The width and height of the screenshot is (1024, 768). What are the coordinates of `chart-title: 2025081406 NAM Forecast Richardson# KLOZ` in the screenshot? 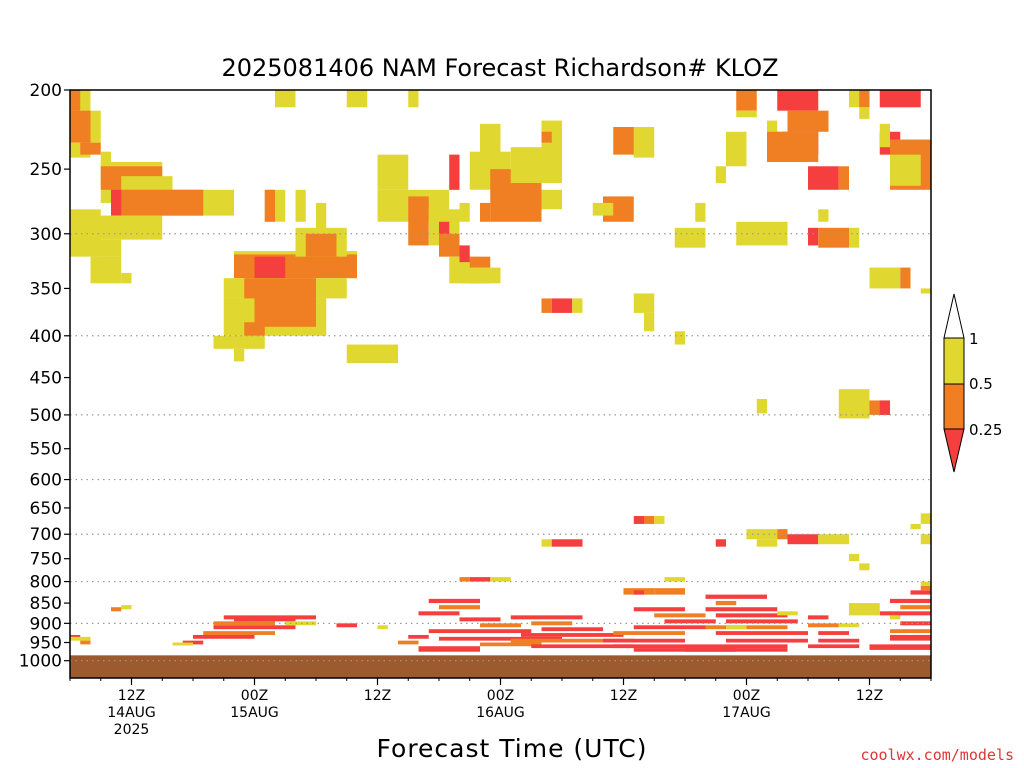 It's located at (499, 68).